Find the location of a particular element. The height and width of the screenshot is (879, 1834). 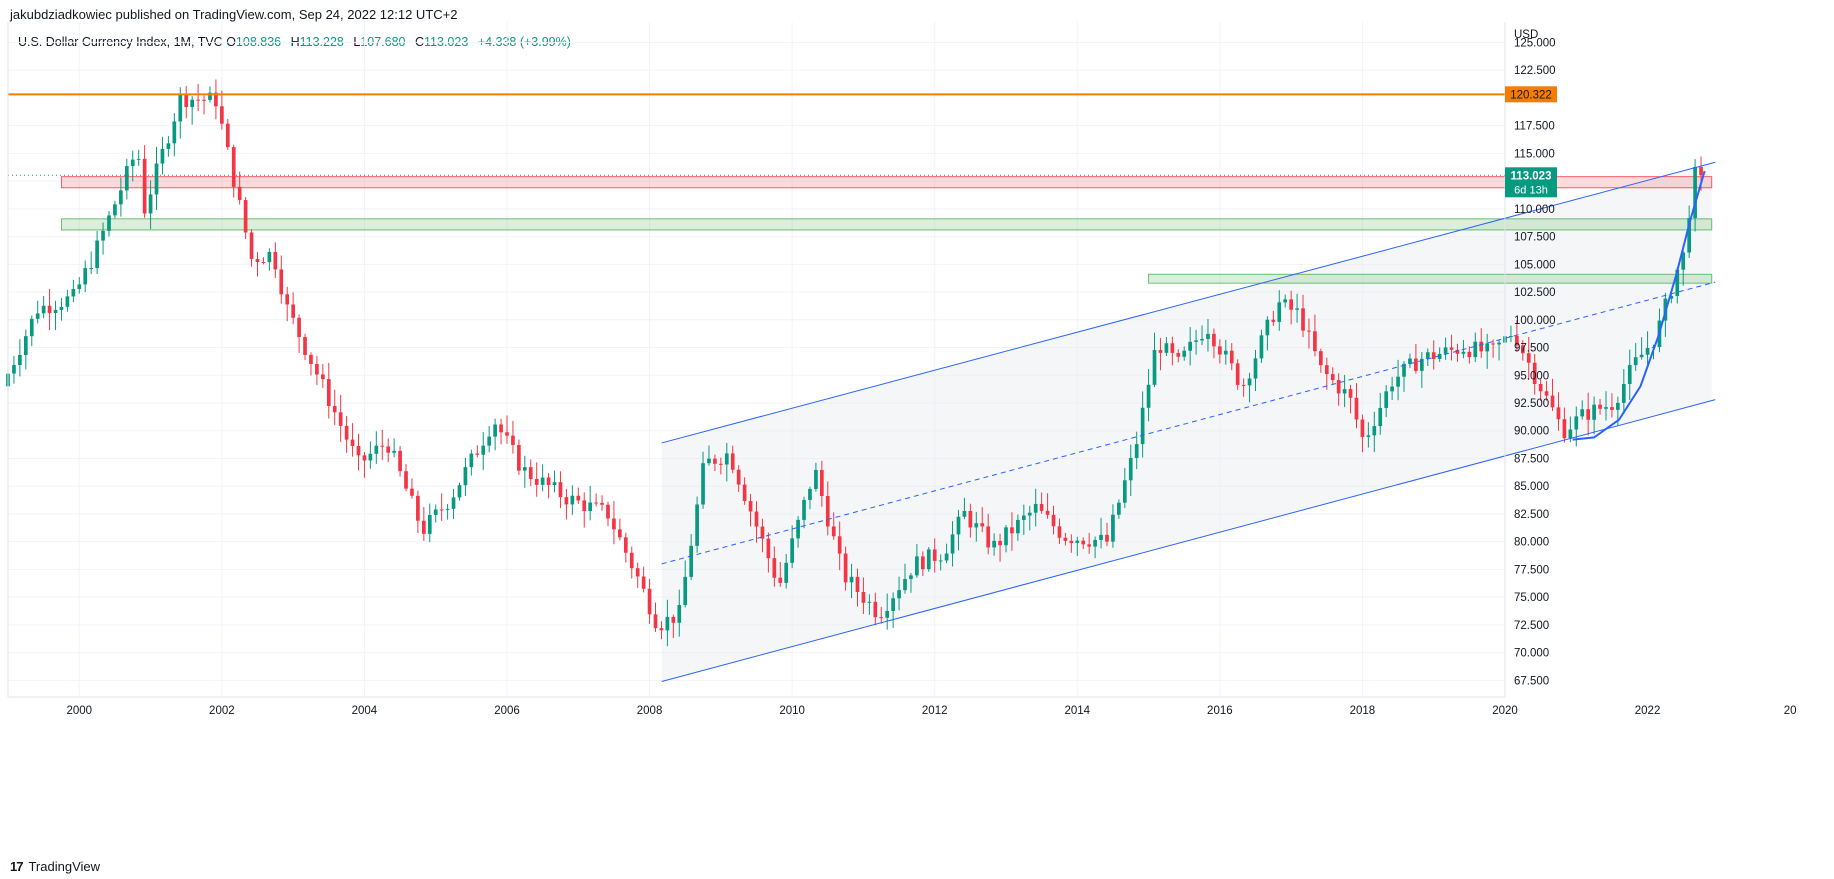

x-tick-label: 2002 is located at coordinates (222, 711).